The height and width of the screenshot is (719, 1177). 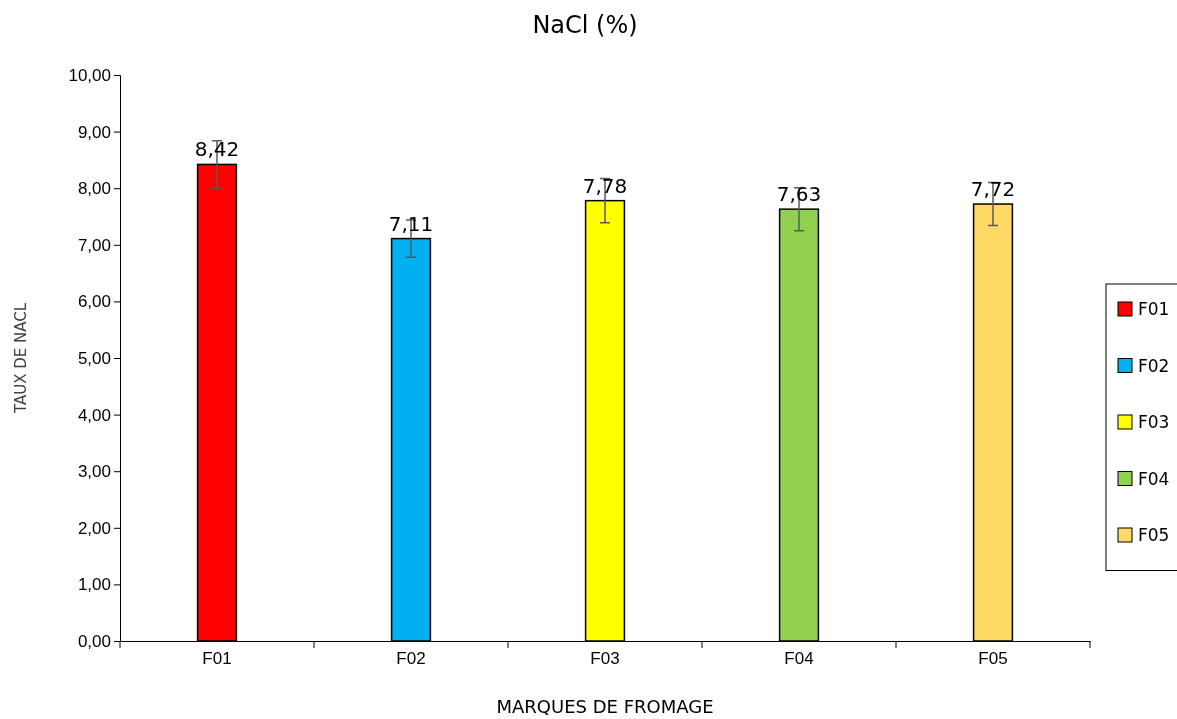 I want to click on data-label: 7,78, so click(x=605, y=185).